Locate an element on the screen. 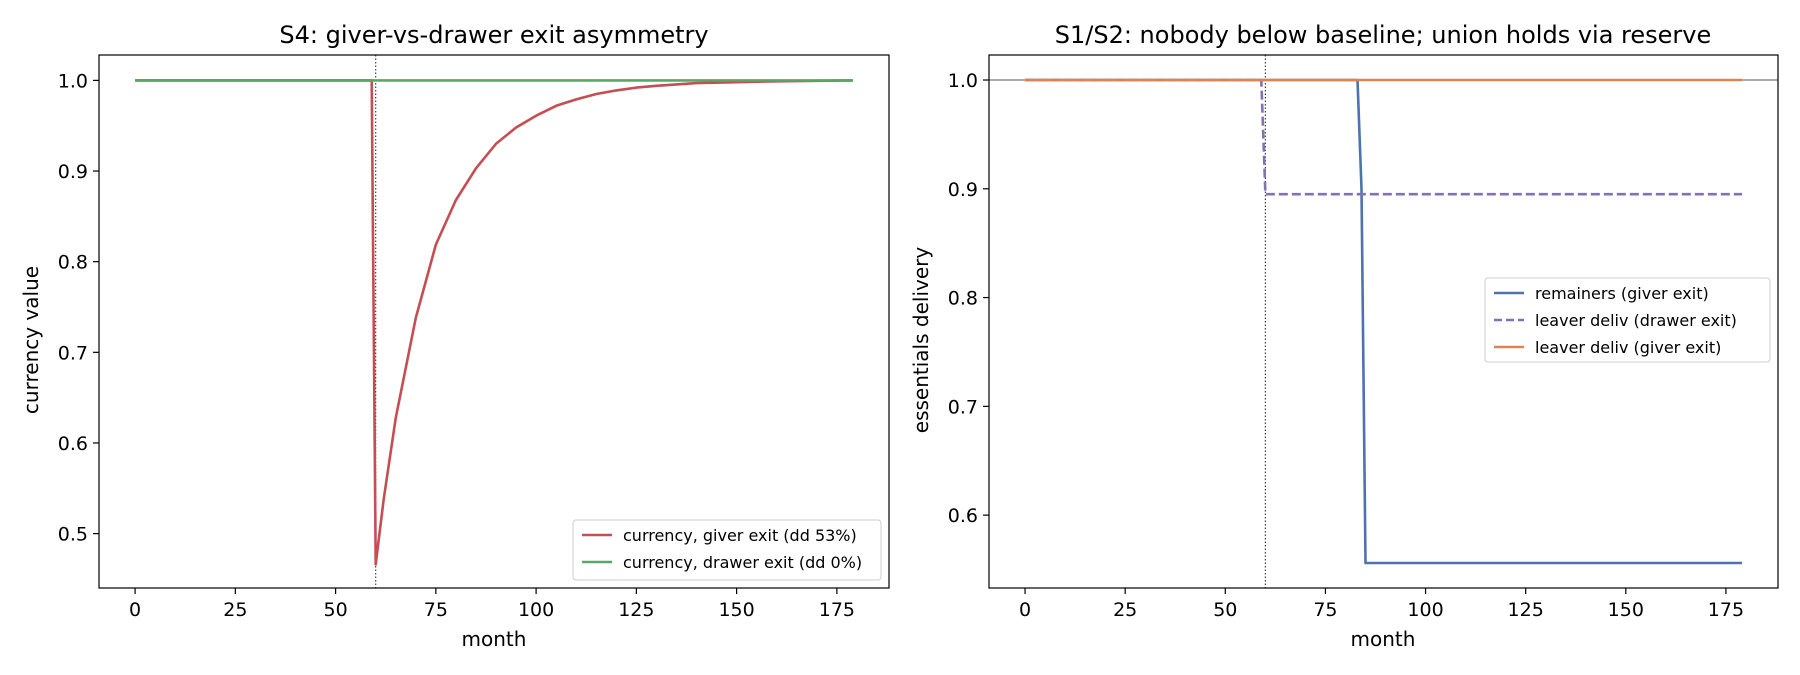 The height and width of the screenshot is (675, 1800). legend-label: leaver deliv (giver exit) is located at coordinates (1628, 347).